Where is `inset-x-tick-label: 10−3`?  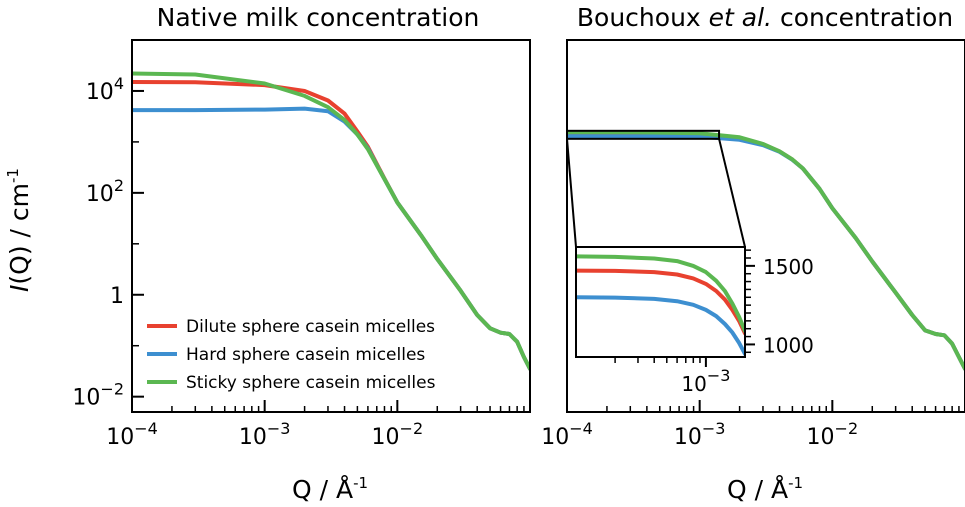 inset-x-tick-label: 10−3 is located at coordinates (705, 381).